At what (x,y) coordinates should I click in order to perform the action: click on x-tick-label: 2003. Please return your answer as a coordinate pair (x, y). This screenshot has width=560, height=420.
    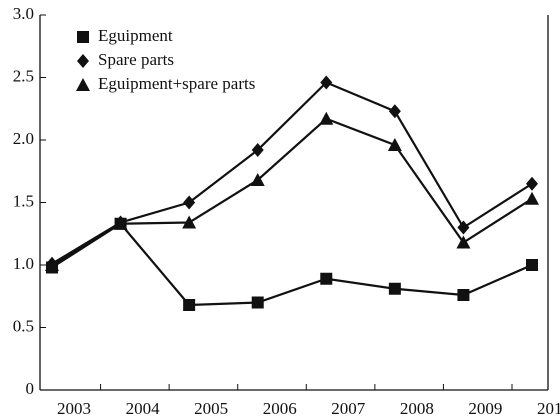
    Looking at the image, I should click on (74, 408).